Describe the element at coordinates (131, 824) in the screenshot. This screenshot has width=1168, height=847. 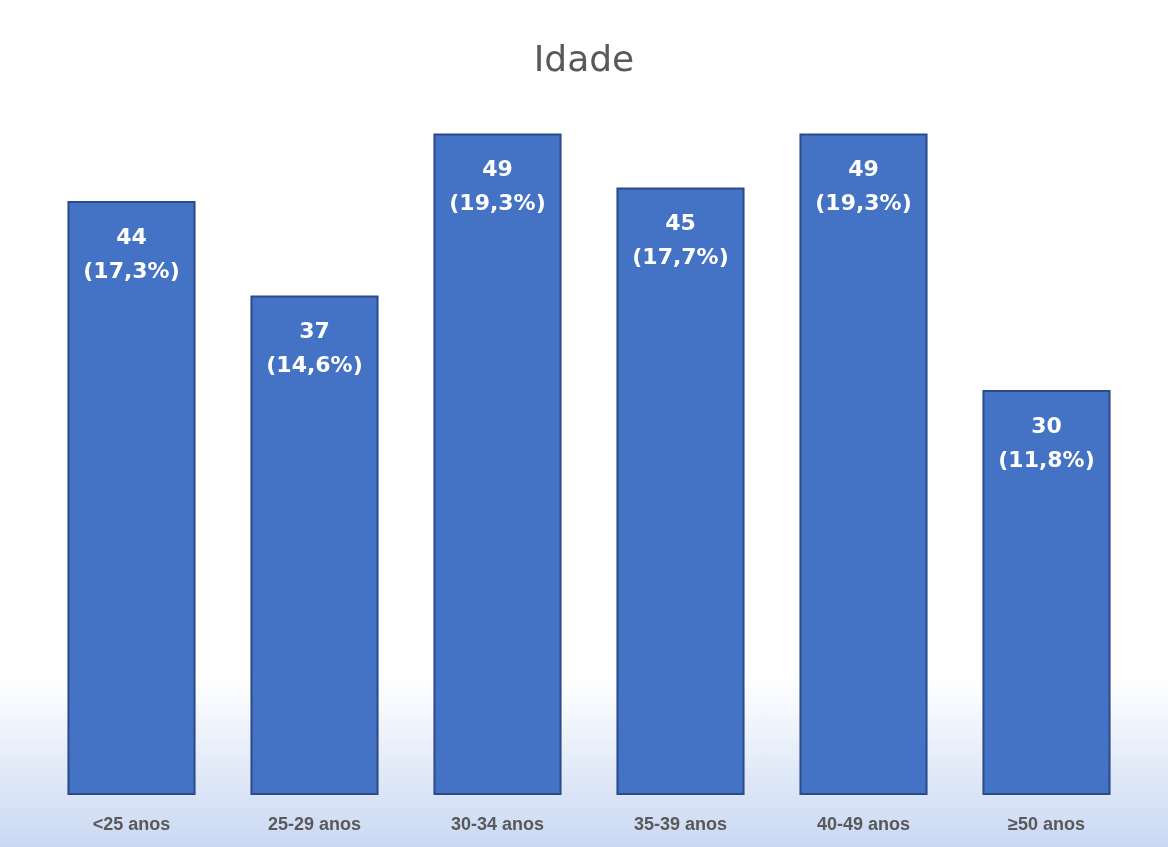
I see `x-tick-label: <25 anos` at that location.